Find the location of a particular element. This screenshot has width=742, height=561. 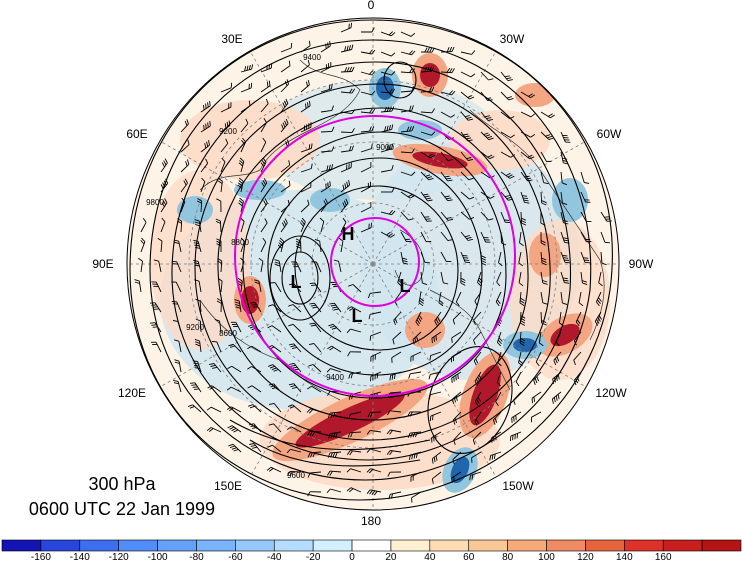

coastline is located at coordinates (537, 225).